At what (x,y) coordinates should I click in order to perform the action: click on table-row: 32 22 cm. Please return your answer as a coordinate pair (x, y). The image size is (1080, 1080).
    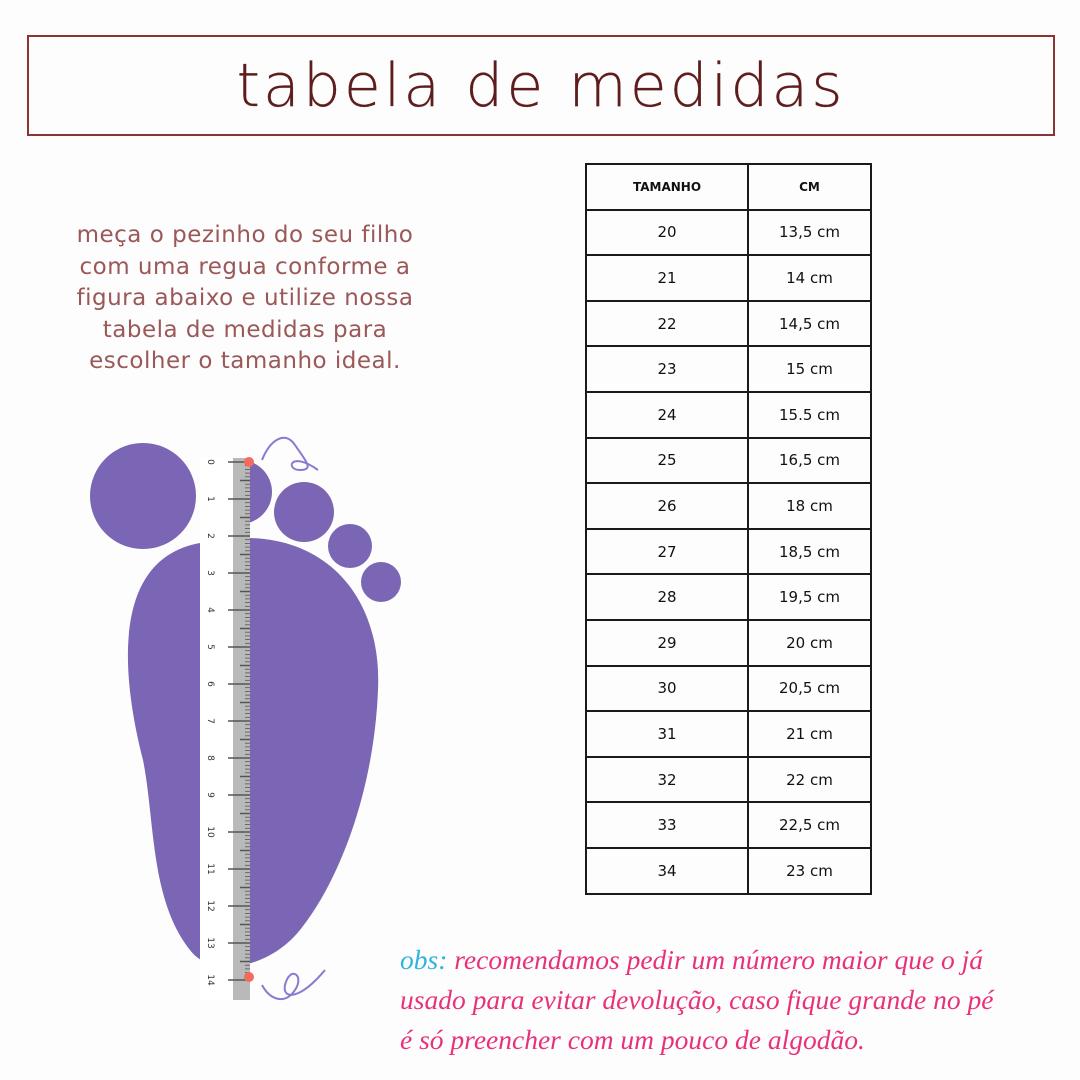
    Looking at the image, I should click on (728, 779).